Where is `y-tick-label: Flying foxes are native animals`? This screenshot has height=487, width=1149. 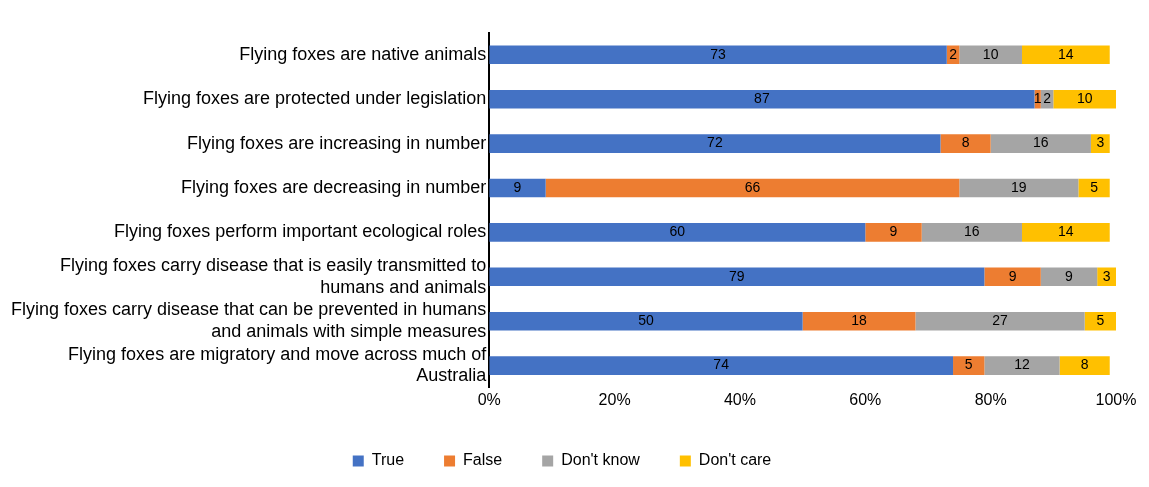 y-tick-label: Flying foxes are native animals is located at coordinates (363, 53).